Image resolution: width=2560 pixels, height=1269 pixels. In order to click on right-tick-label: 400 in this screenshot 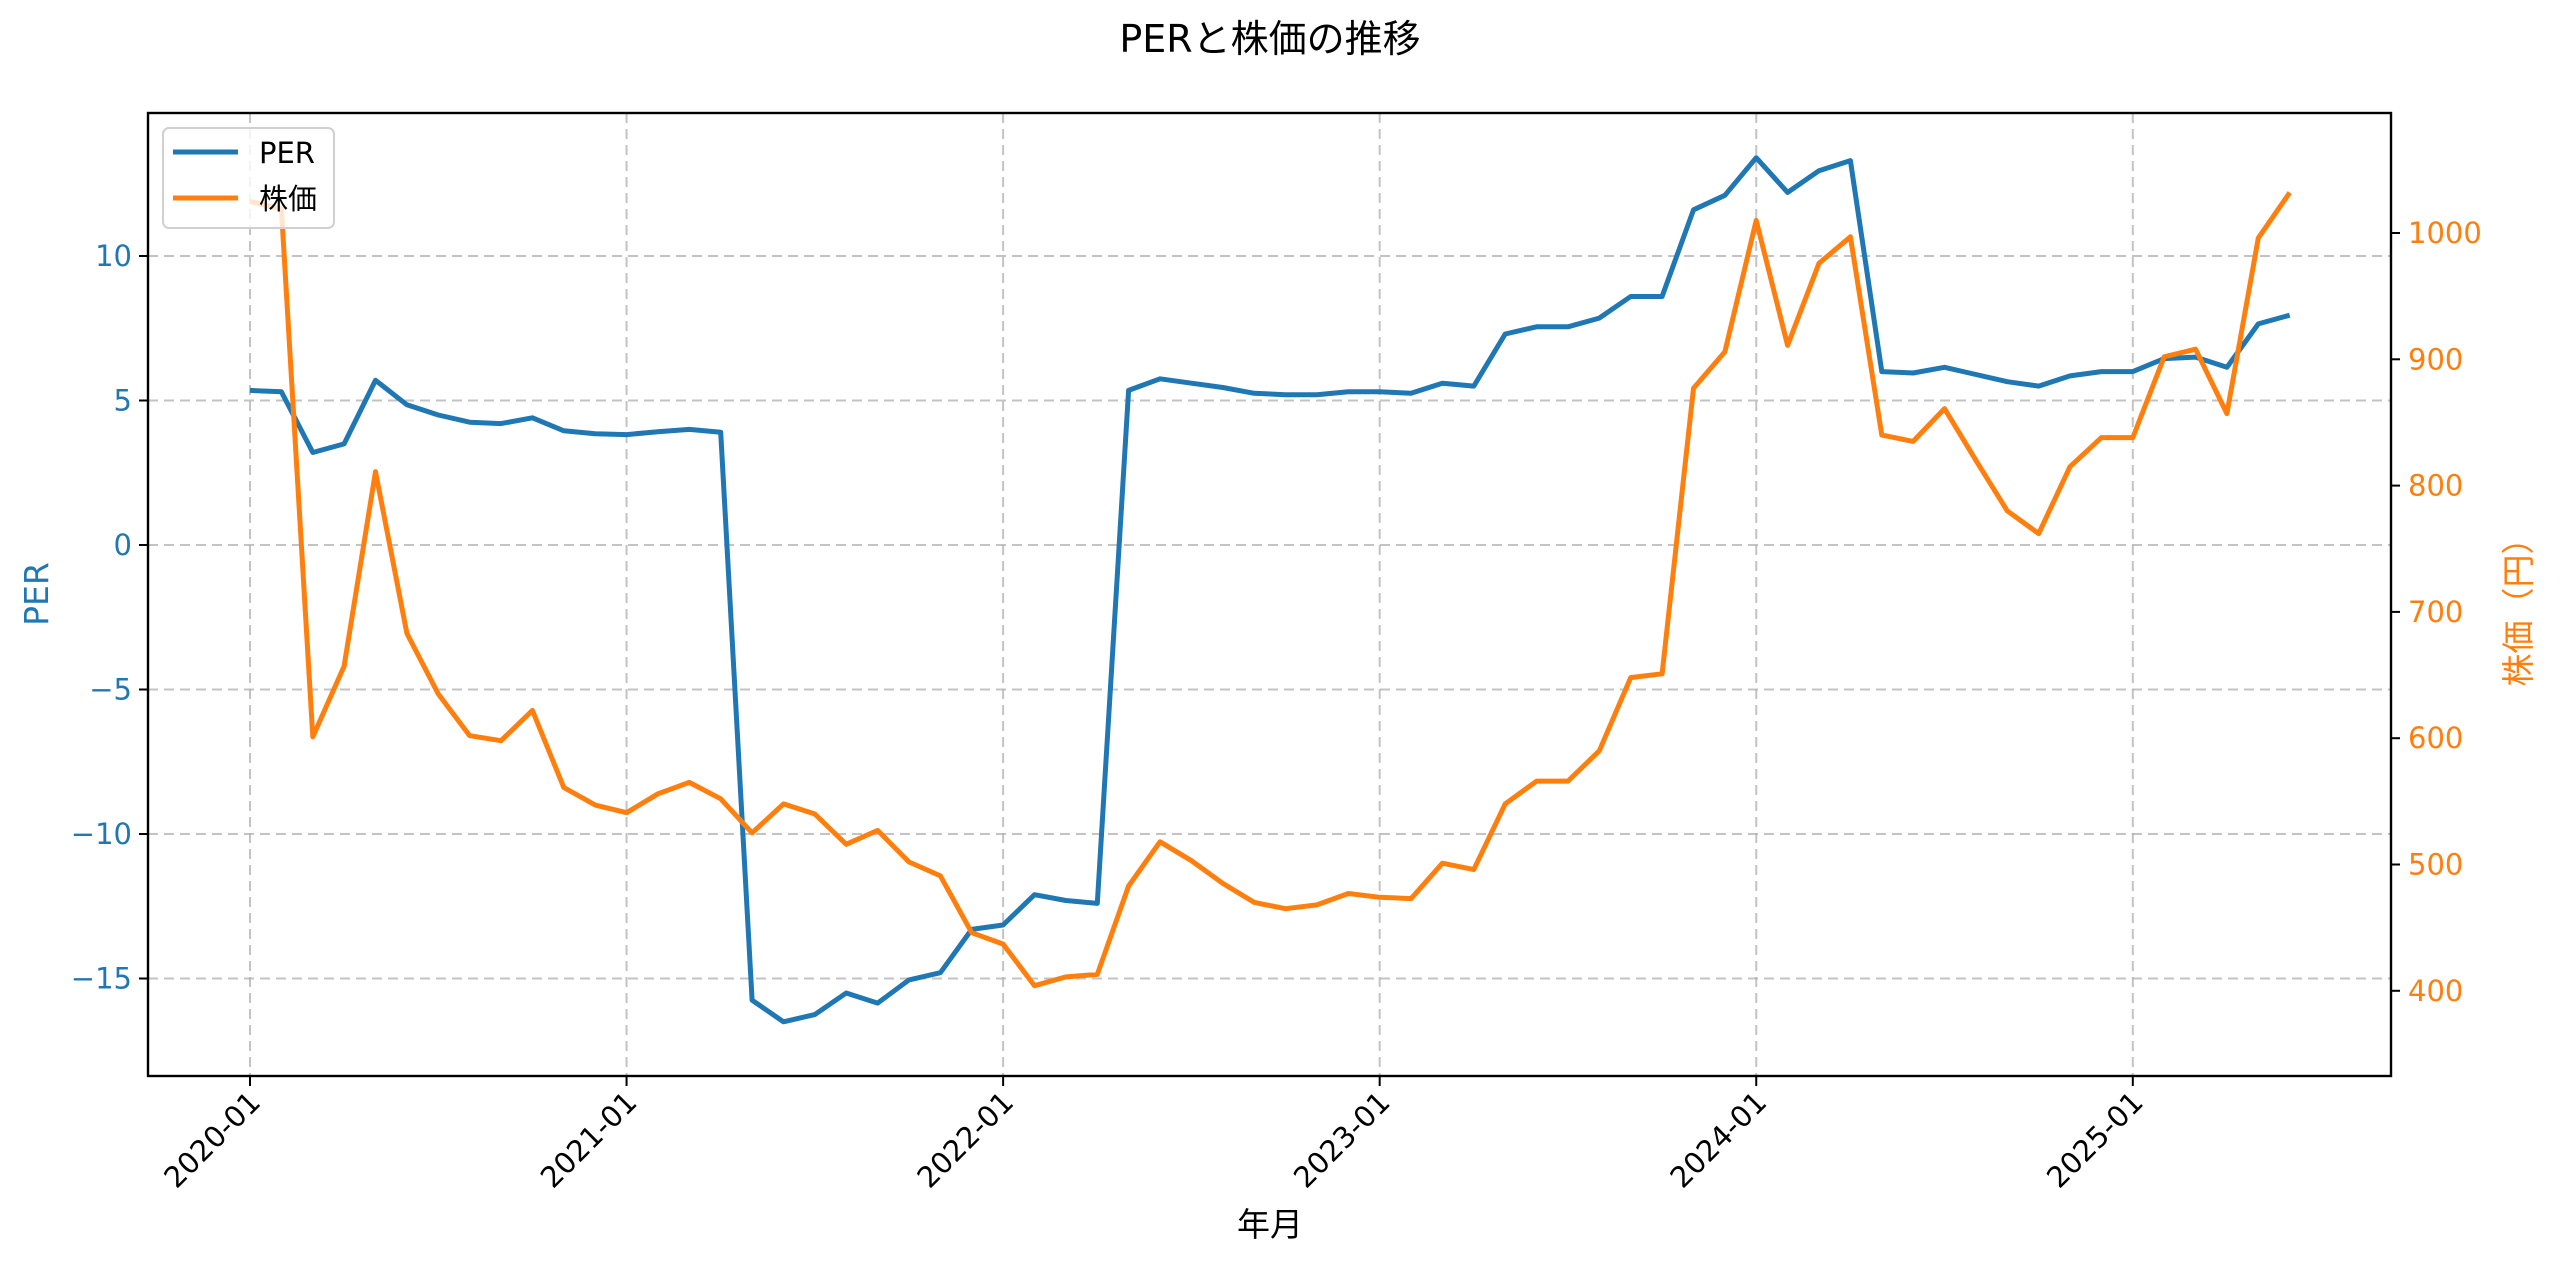, I will do `click(2435, 991)`.